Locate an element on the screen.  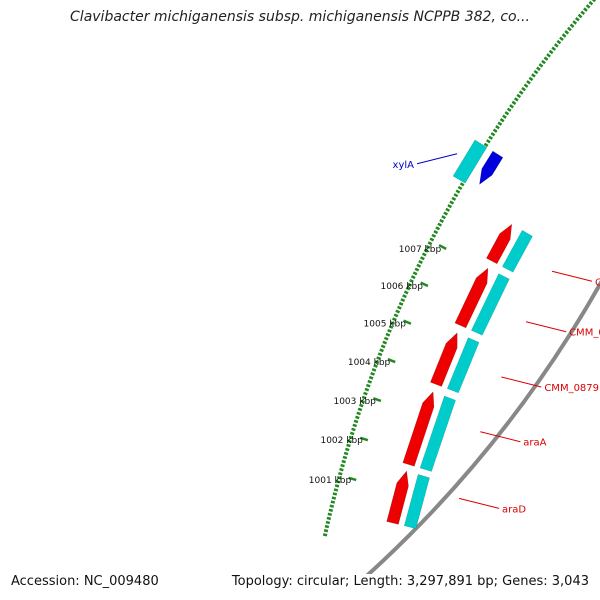
scale-label: 1006 kbp is located at coordinates (402, 287).